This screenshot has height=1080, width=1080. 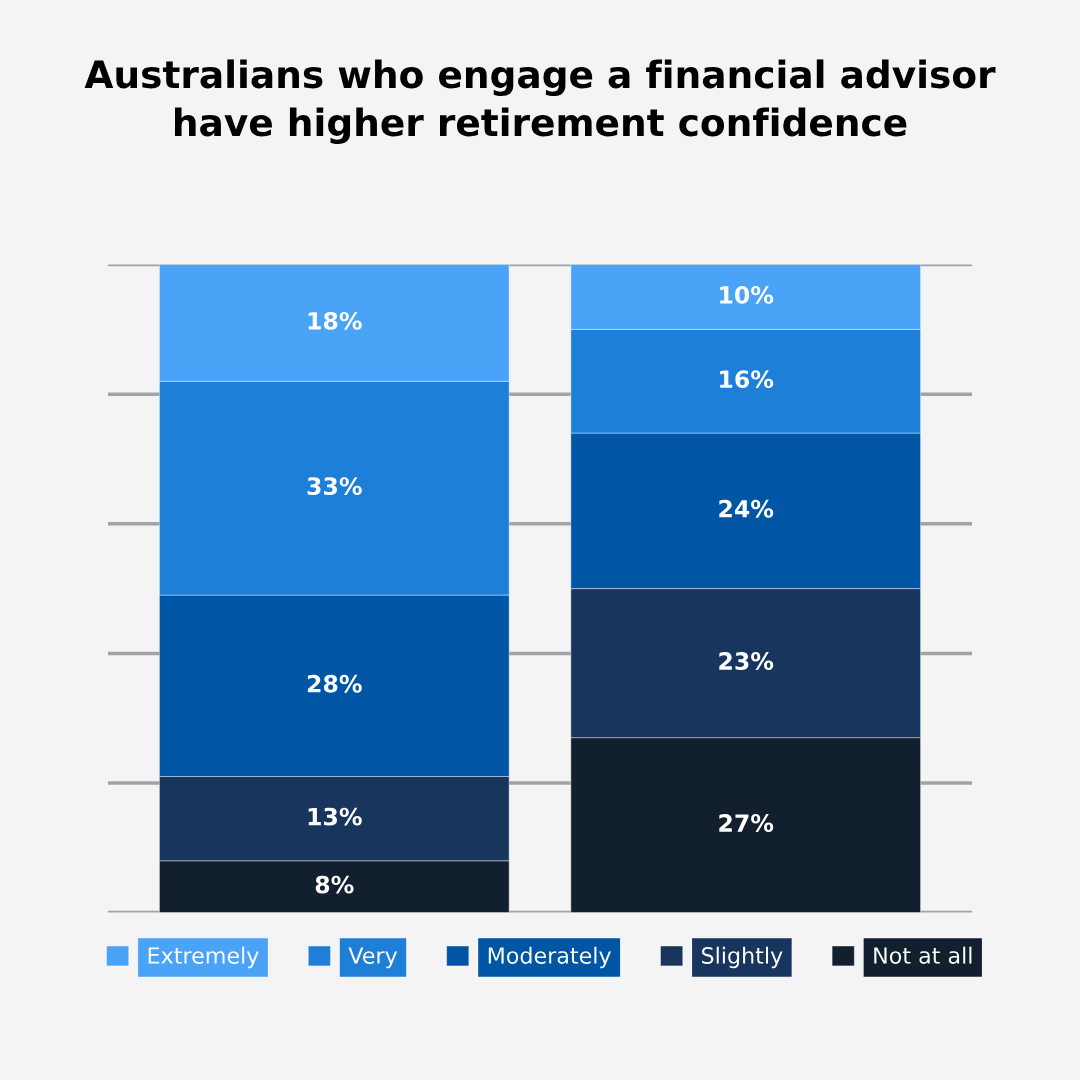 What do you see at coordinates (373, 958) in the screenshot?
I see `legend-label: Very` at bounding box center [373, 958].